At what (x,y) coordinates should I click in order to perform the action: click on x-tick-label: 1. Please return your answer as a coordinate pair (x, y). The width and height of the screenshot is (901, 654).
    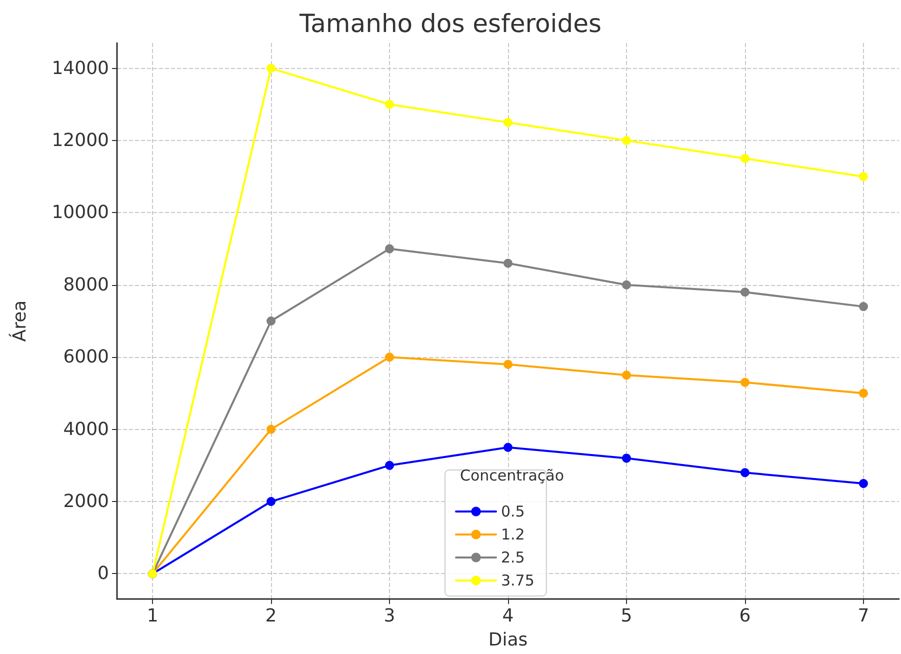
    Looking at the image, I should click on (152, 616).